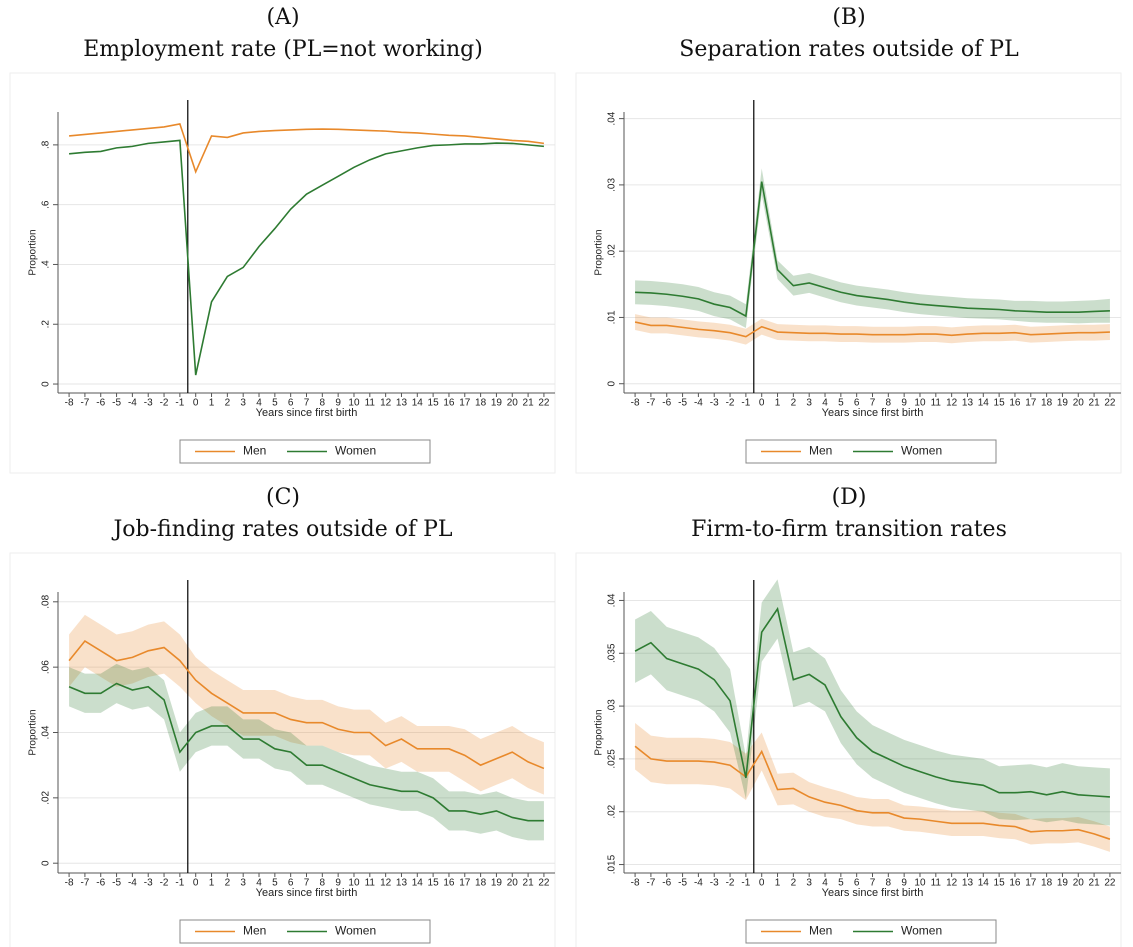 The width and height of the screenshot is (1133, 947). Describe the element at coordinates (612, 251) in the screenshot. I see `y-tick-label: .02` at that location.